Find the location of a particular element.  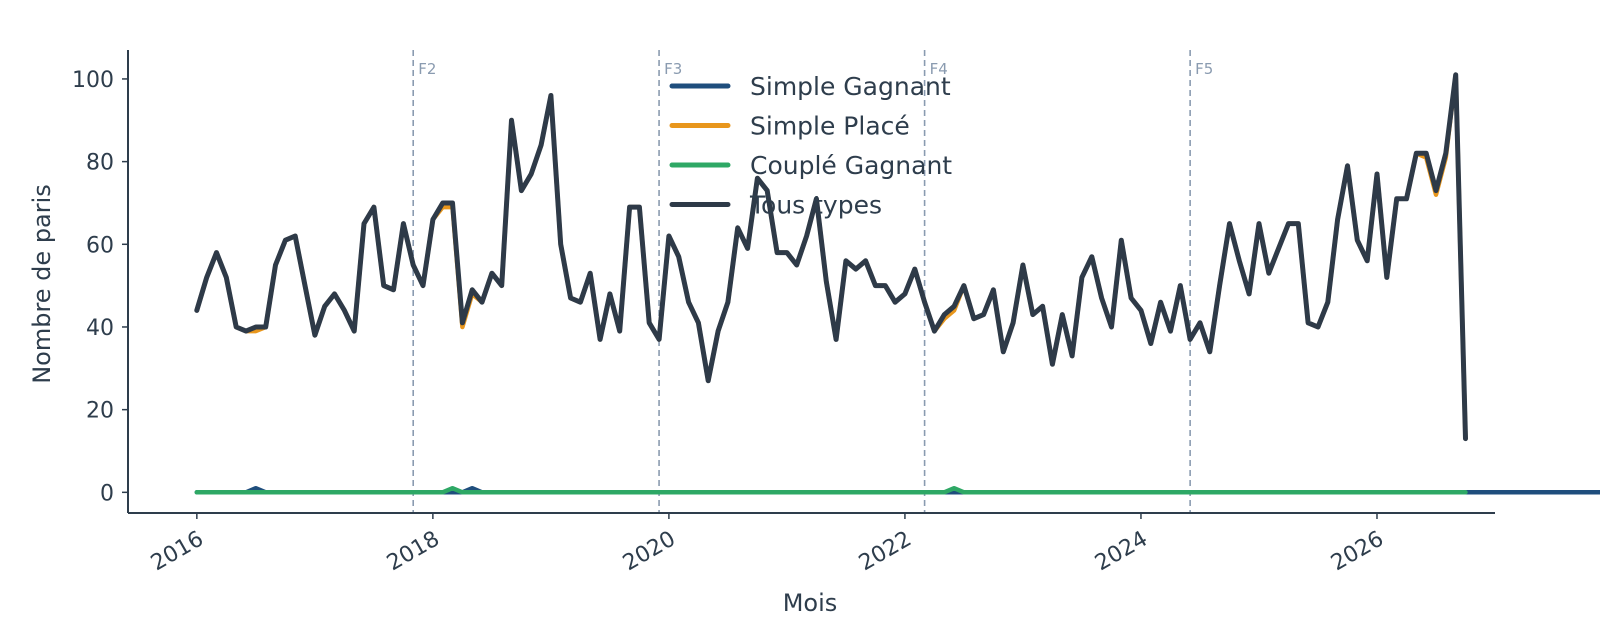

series-line-couple-gagnant is located at coordinates (831, 490).